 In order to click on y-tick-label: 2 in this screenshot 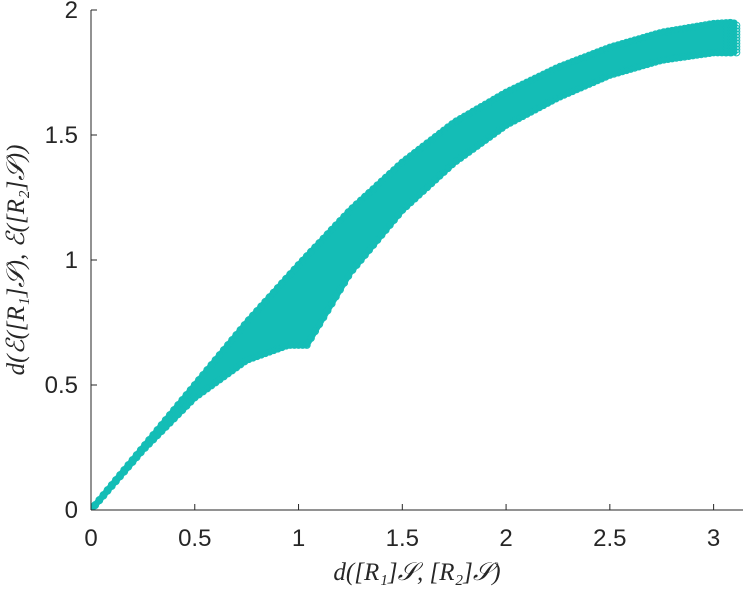, I will do `click(71, 12)`.